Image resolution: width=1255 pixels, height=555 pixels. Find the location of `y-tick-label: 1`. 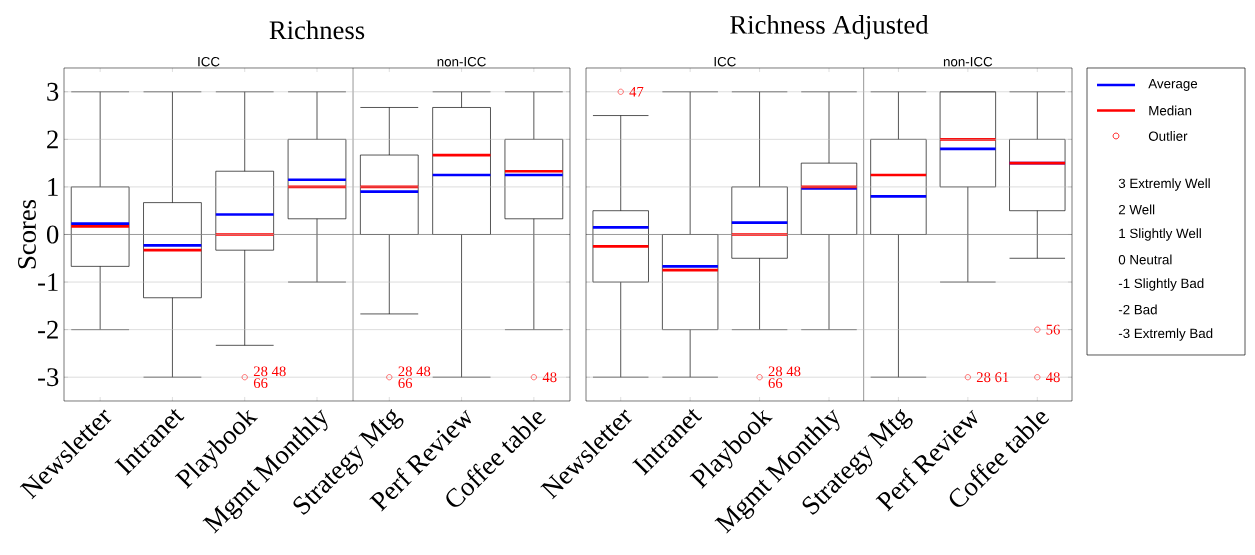

y-tick-label: 1 is located at coordinates (53, 187).